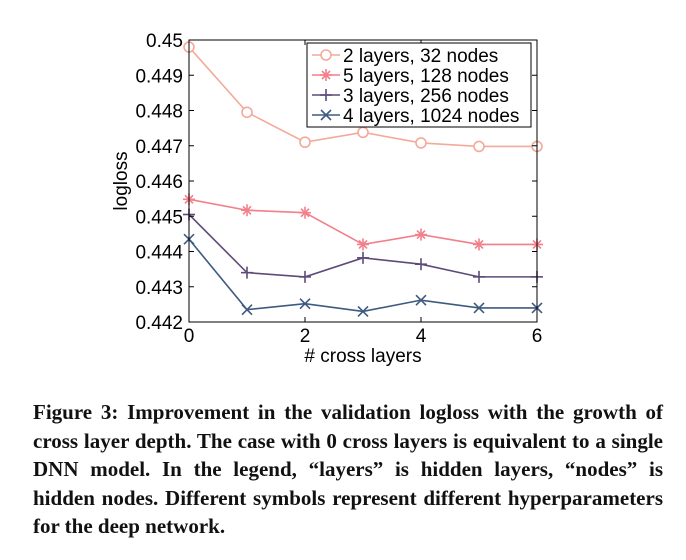 This screenshot has width=686, height=560. Describe the element at coordinates (189, 336) in the screenshot. I see `x-tick-label: 0` at that location.